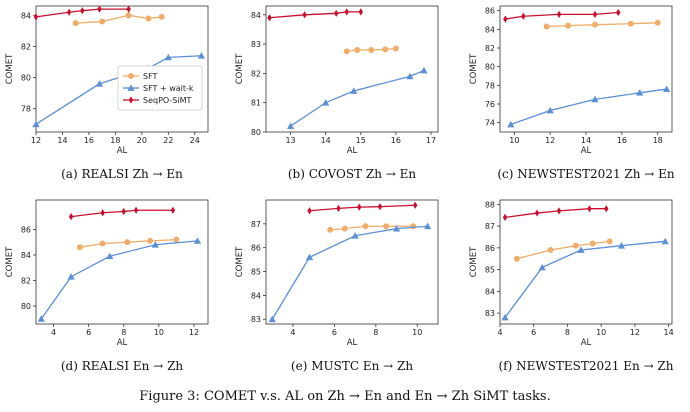 This screenshot has width=690, height=412. I want to click on x-tick-label: 6, so click(533, 332).